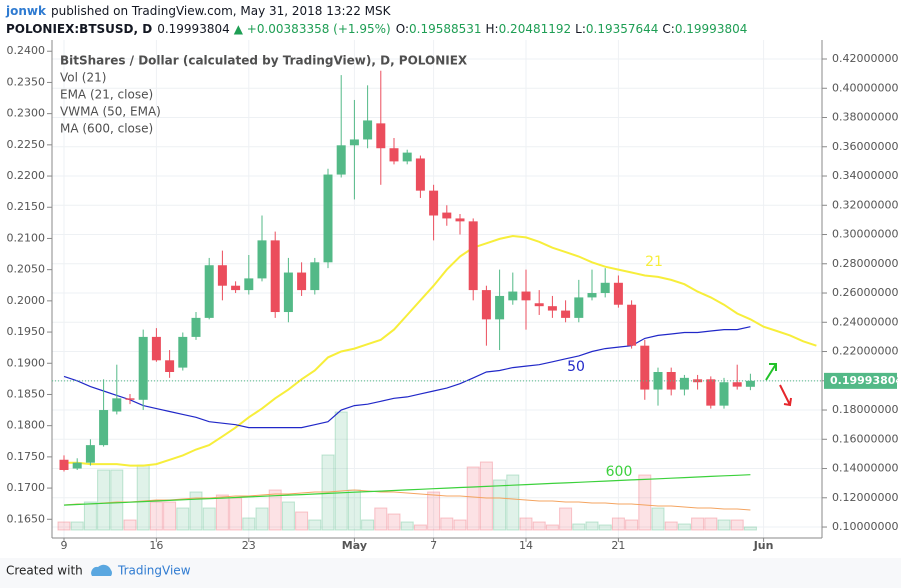 Image resolution: width=901 pixels, height=588 pixels. I want to click on h-value: 0.20481192, so click(535, 29).